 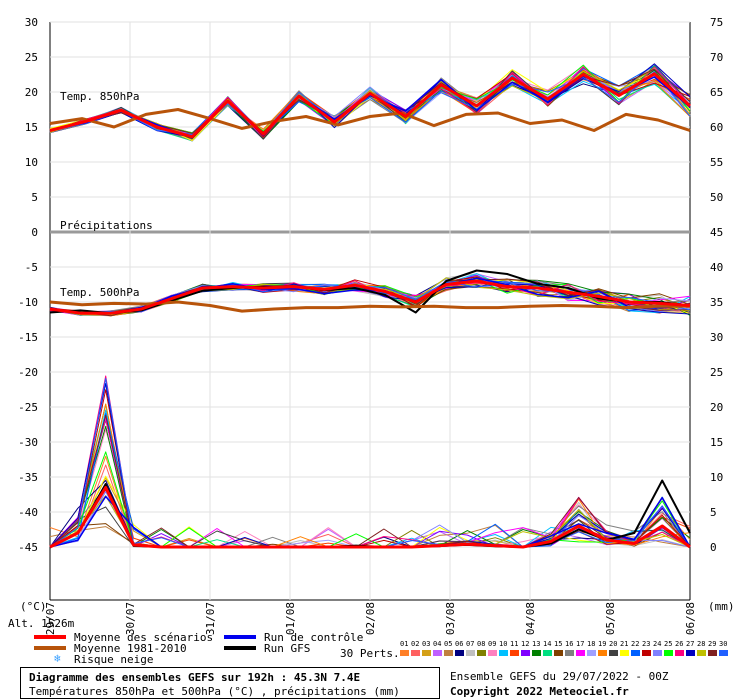 What do you see at coordinates (539, 691) in the screenshot?
I see `copyright: Copyright 2022 Meteociel.fr` at bounding box center [539, 691].